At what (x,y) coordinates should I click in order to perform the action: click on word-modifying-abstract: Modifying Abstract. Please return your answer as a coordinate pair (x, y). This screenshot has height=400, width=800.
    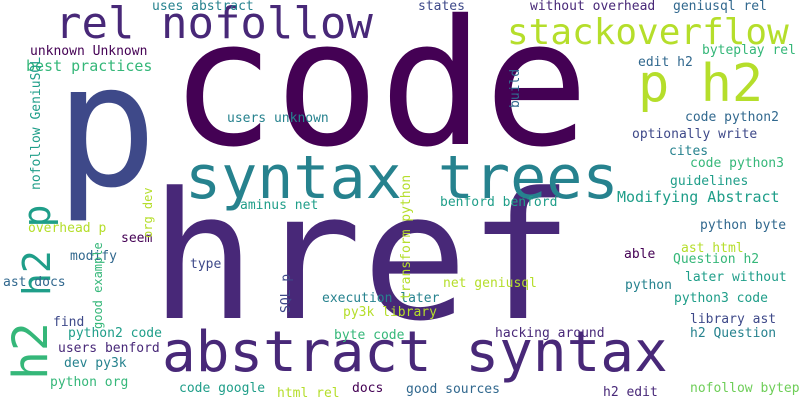
    Looking at the image, I should click on (698, 197).